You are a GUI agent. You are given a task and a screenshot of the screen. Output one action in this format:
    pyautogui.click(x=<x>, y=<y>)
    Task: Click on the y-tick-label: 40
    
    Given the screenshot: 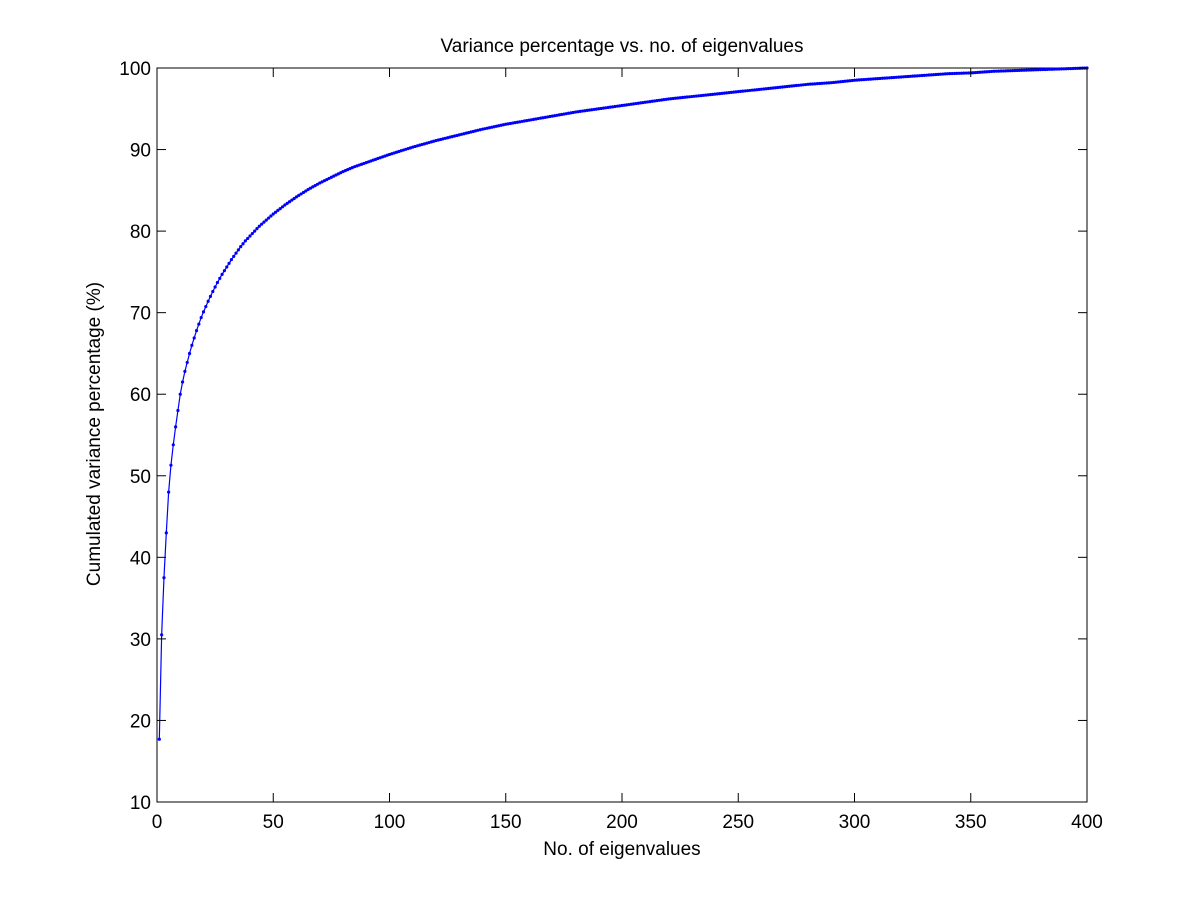 What is the action you would take?
    pyautogui.click(x=140, y=558)
    